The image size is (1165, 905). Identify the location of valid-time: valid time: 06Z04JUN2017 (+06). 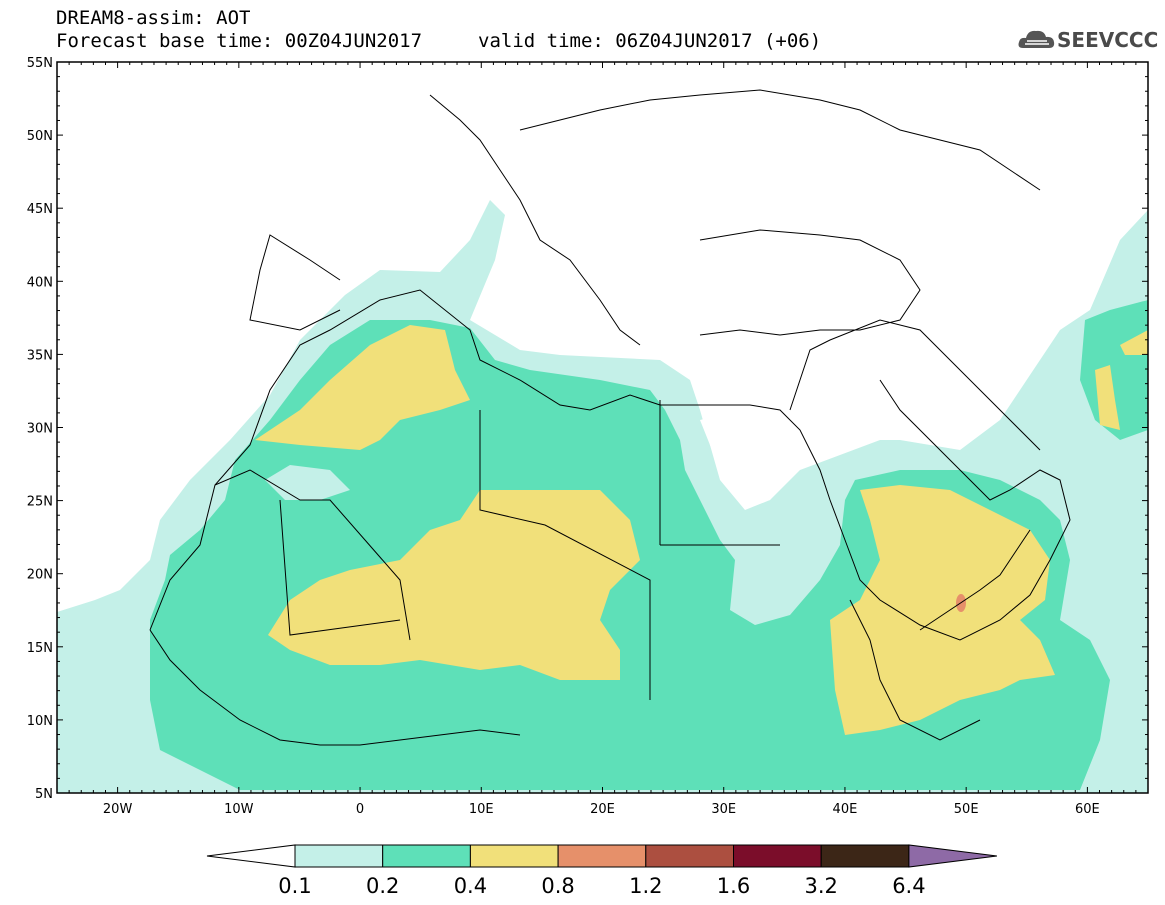
(650, 41).